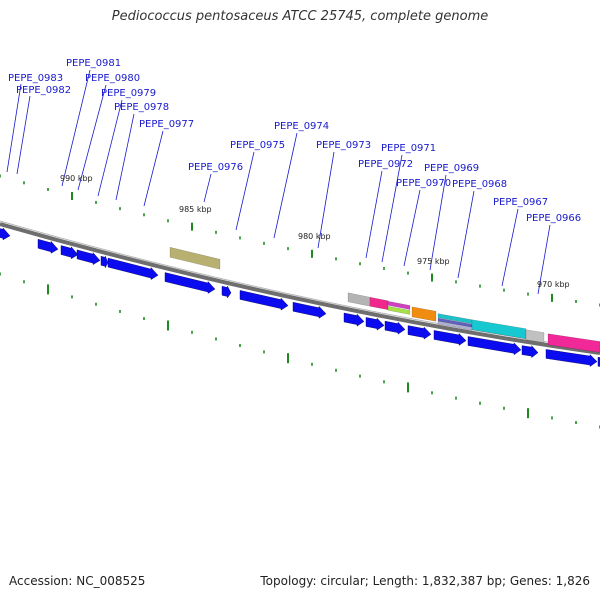  Describe the element at coordinates (215, 167) in the screenshot. I see `gene-label-pepe-0976: PEPE_0976` at that location.